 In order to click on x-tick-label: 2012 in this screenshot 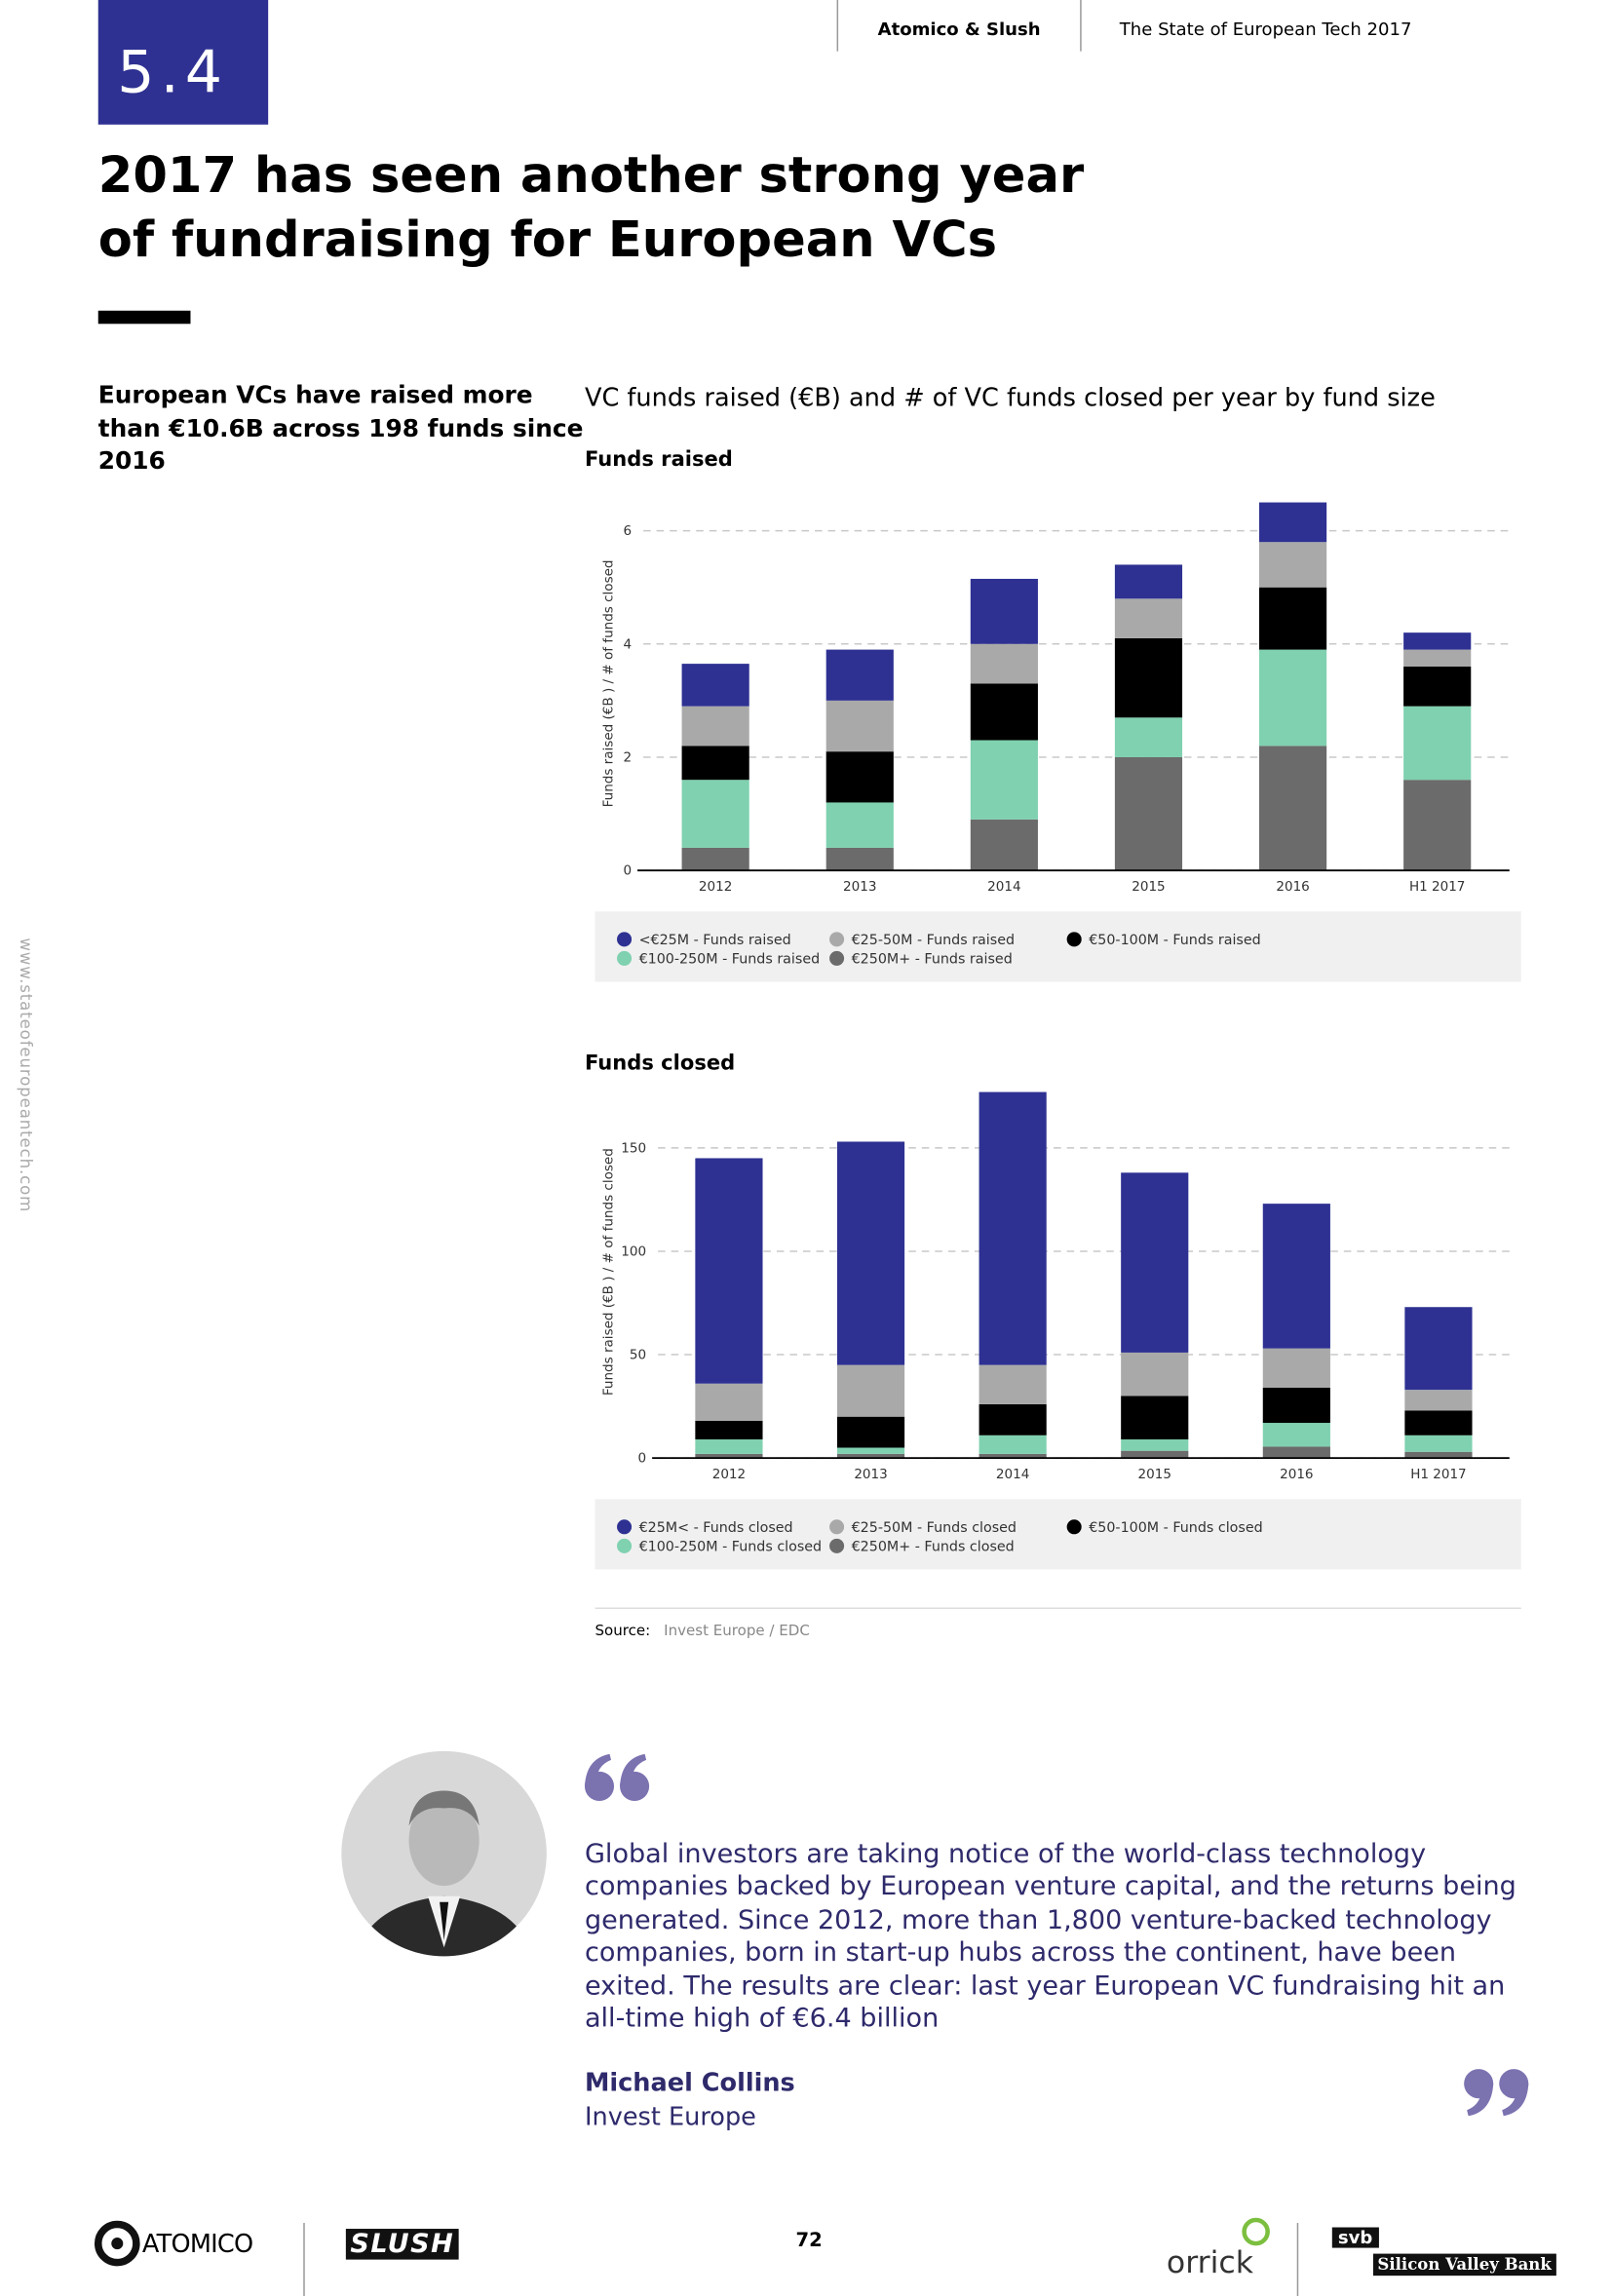, I will do `click(729, 1474)`.